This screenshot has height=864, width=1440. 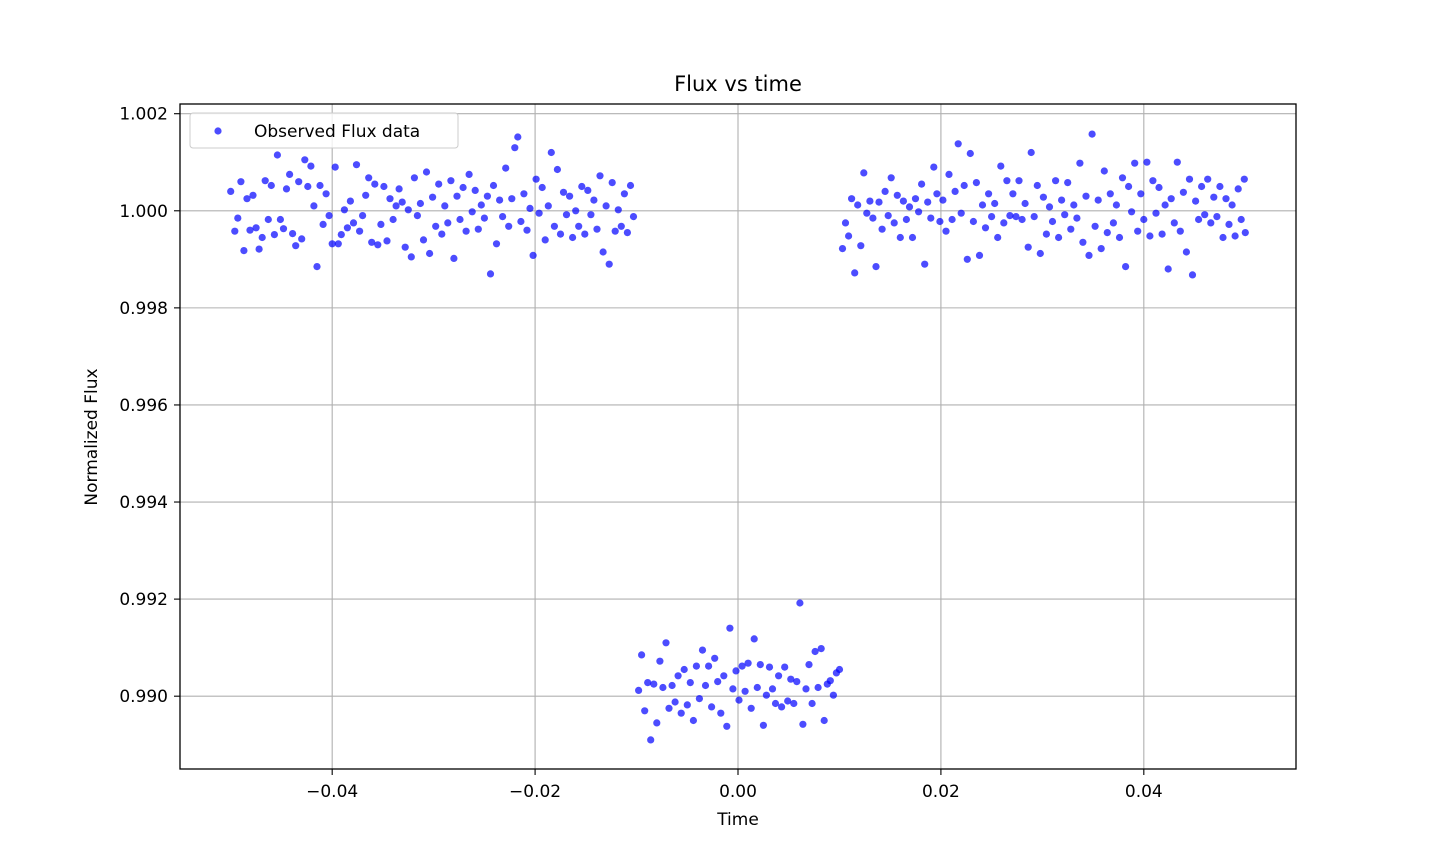 What do you see at coordinates (1144, 792) in the screenshot?
I see `x-tick-label: 0.04` at bounding box center [1144, 792].